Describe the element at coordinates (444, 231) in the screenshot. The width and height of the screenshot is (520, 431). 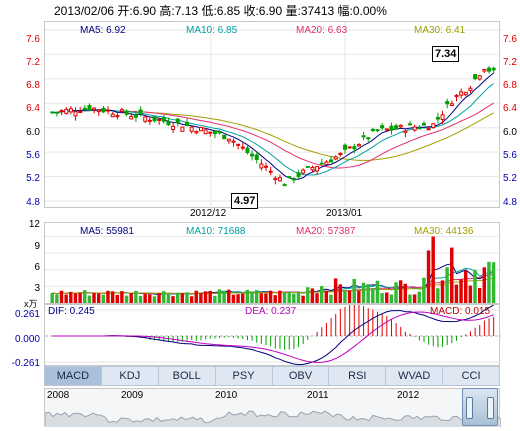
I see `vol-ma30-label: MA30: 44136` at that location.